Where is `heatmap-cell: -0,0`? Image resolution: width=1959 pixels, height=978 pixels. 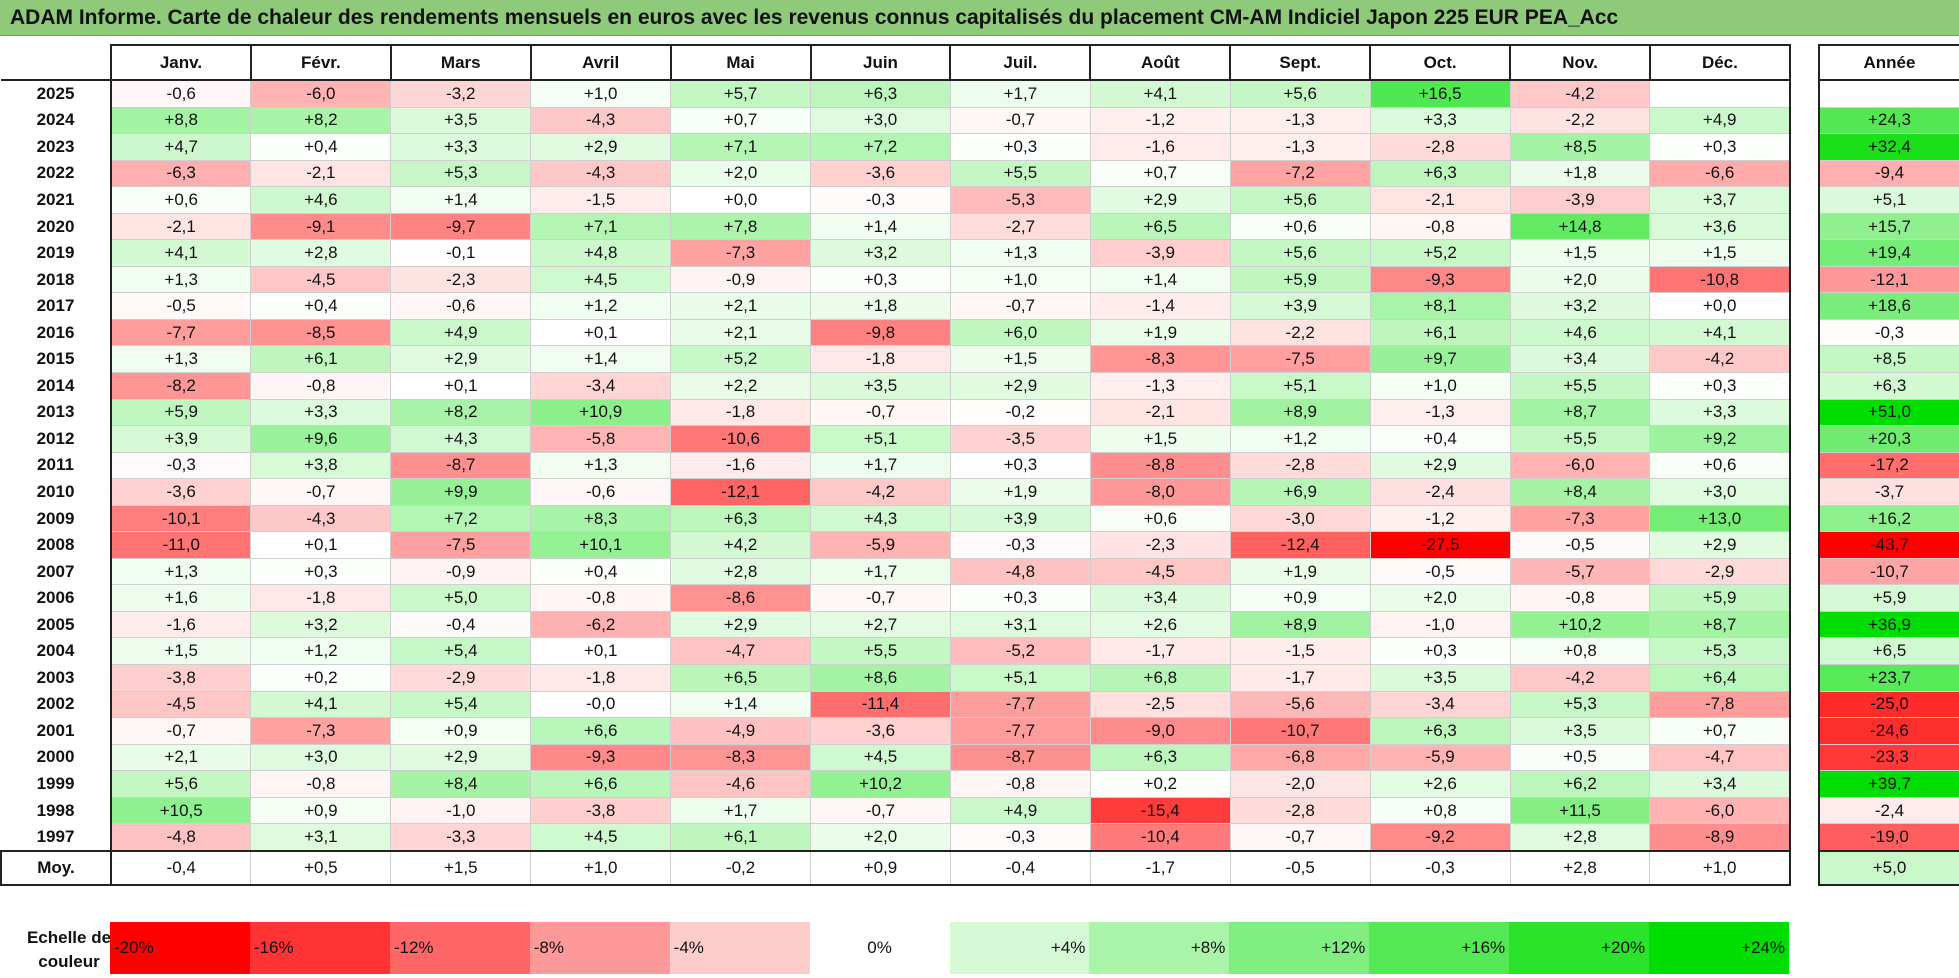 heatmap-cell: -0,0 is located at coordinates (601, 704).